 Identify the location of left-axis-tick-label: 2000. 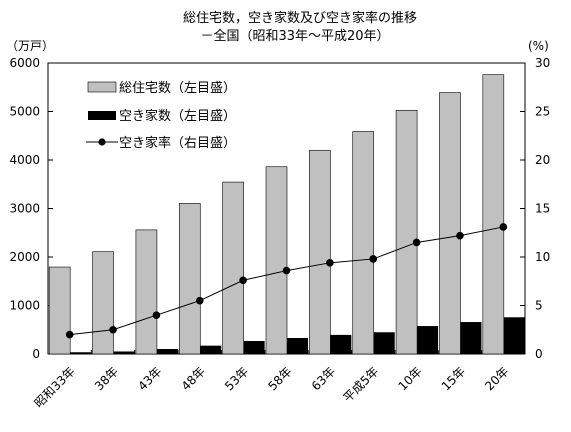
(24, 257).